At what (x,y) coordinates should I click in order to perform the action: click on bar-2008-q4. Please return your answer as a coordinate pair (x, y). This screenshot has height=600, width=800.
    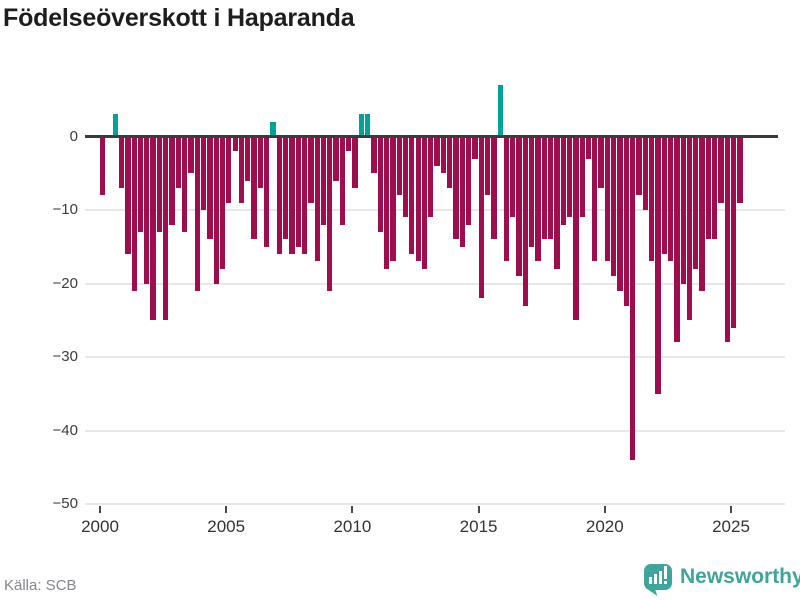
    Looking at the image, I should click on (323, 180).